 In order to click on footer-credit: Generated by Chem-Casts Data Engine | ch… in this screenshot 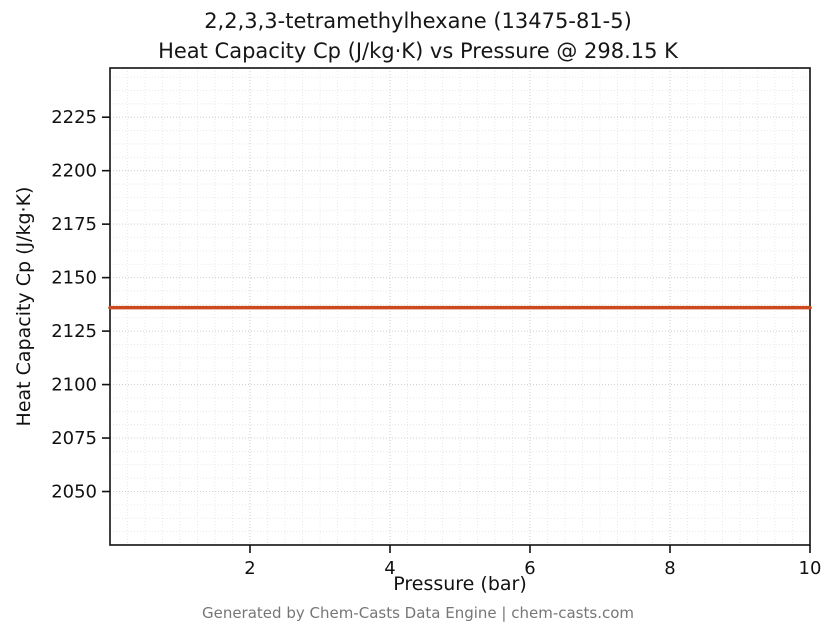, I will do `click(418, 613)`.